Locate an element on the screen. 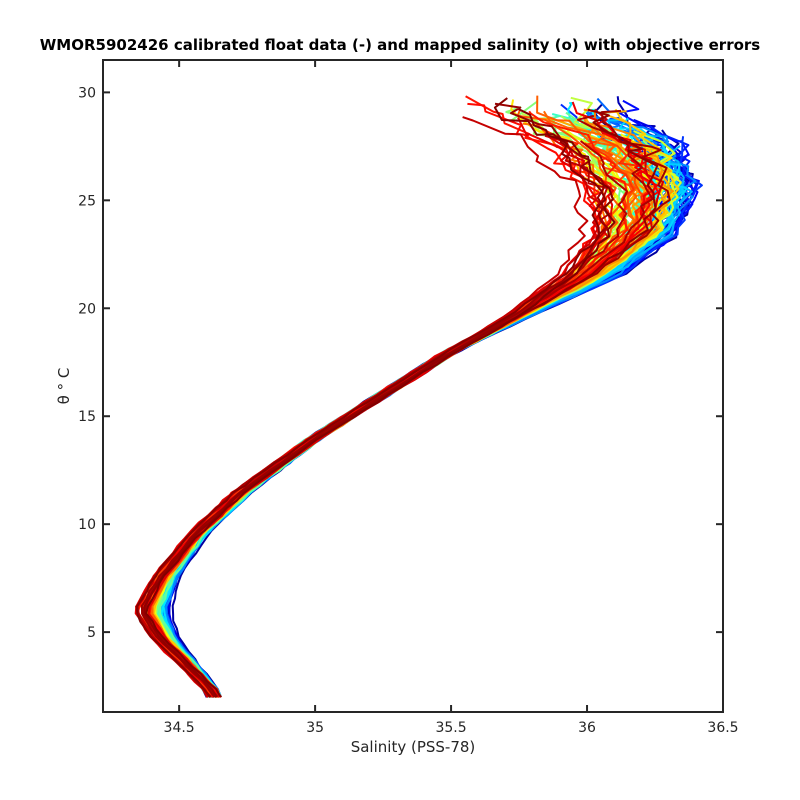  y-axis-label: θ ° C is located at coordinates (64, 386).